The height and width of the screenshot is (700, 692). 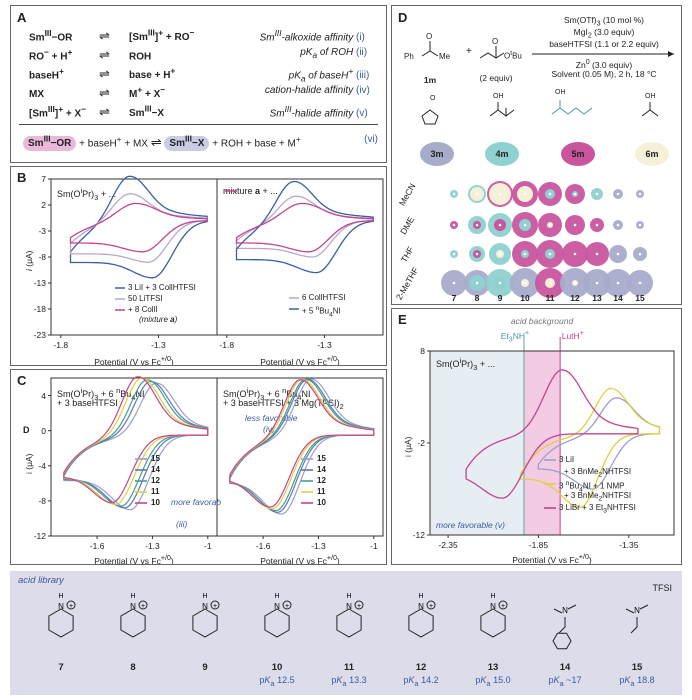 What do you see at coordinates (637, 667) in the screenshot?
I see `acid-number: 15` at bounding box center [637, 667].